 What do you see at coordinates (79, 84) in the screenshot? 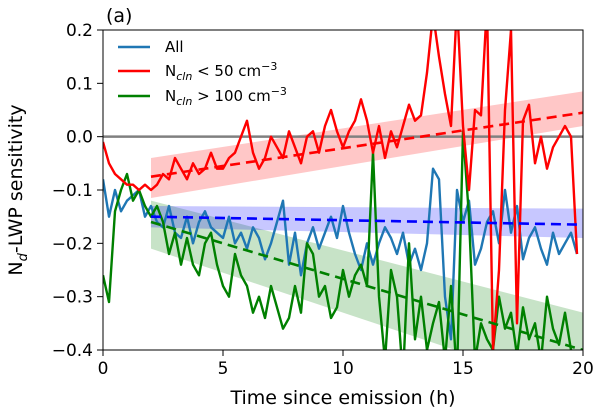
I see `y-tick-label: 0.1` at bounding box center [79, 84].